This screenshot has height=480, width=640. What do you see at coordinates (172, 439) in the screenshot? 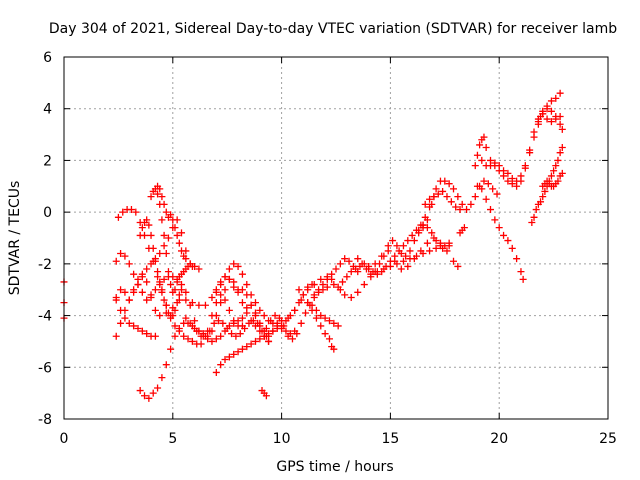
I see `x-tick-label: 5` at bounding box center [172, 439].